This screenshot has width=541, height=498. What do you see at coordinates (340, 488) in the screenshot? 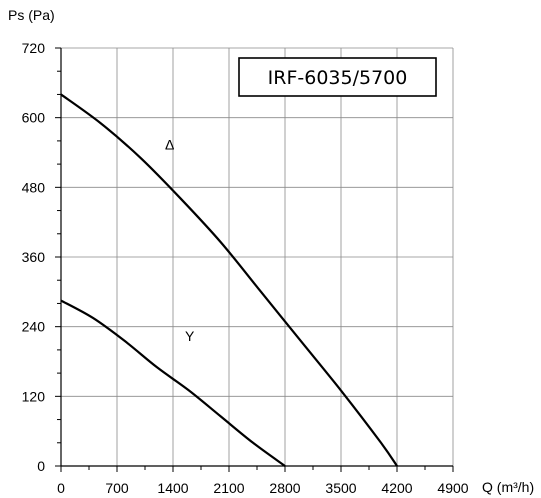
I see `x-tick-label: 3500` at bounding box center [340, 488].